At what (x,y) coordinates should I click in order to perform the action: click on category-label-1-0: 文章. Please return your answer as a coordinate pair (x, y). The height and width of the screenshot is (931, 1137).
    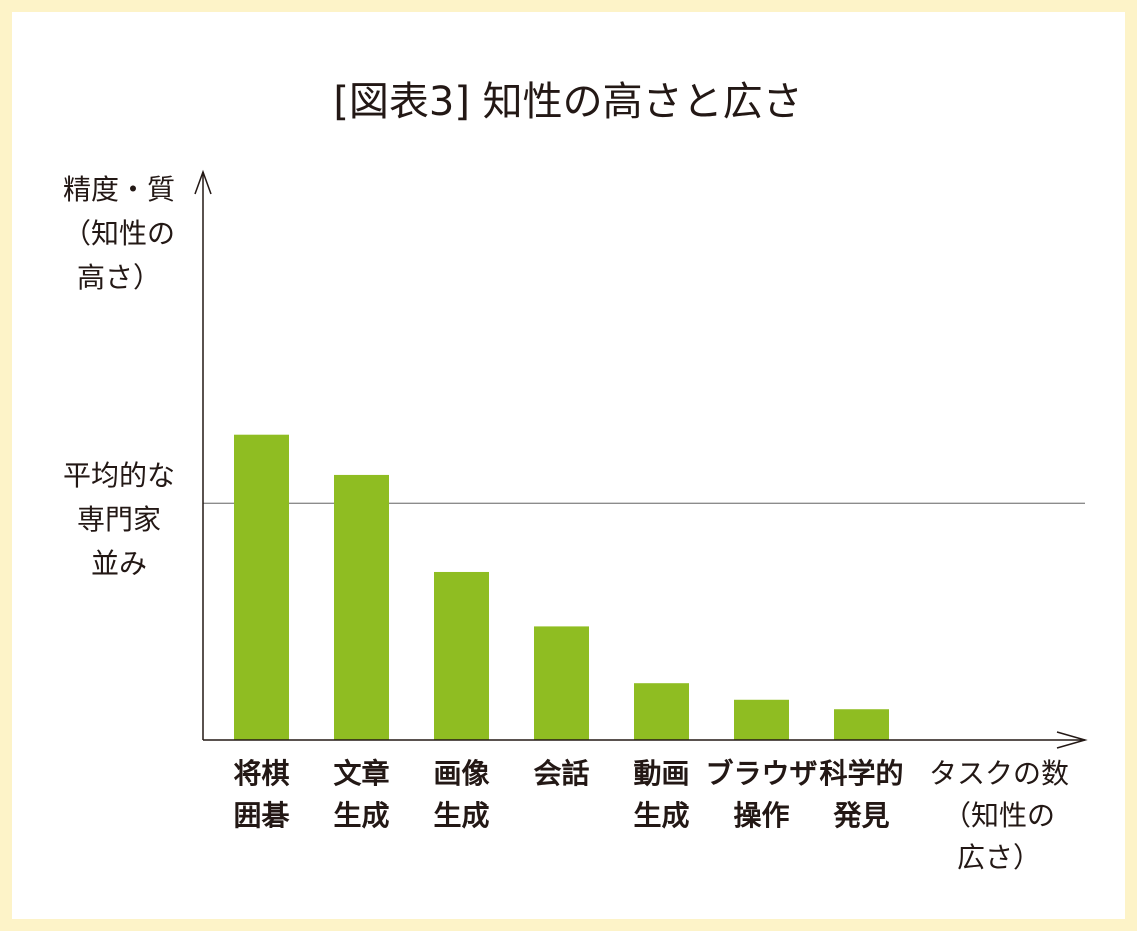
    Looking at the image, I should click on (361, 773).